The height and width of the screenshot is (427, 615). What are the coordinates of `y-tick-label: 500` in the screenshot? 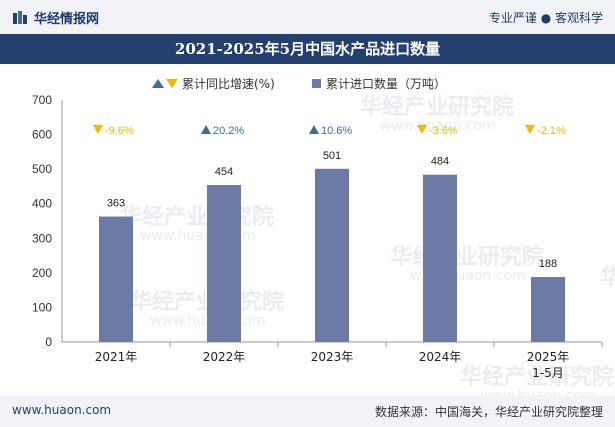 It's located at (42, 169).